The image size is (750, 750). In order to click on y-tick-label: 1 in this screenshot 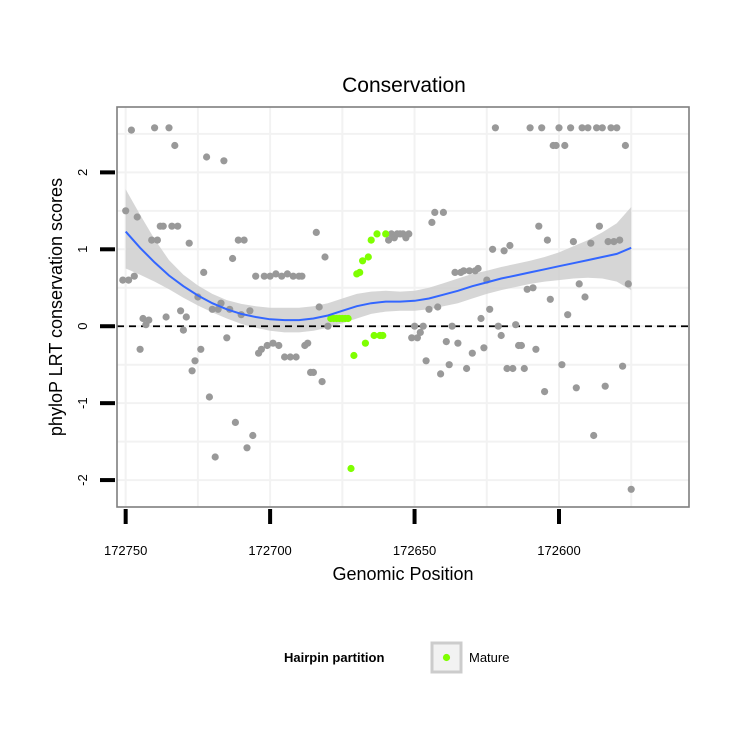, I will do `click(82, 249)`.